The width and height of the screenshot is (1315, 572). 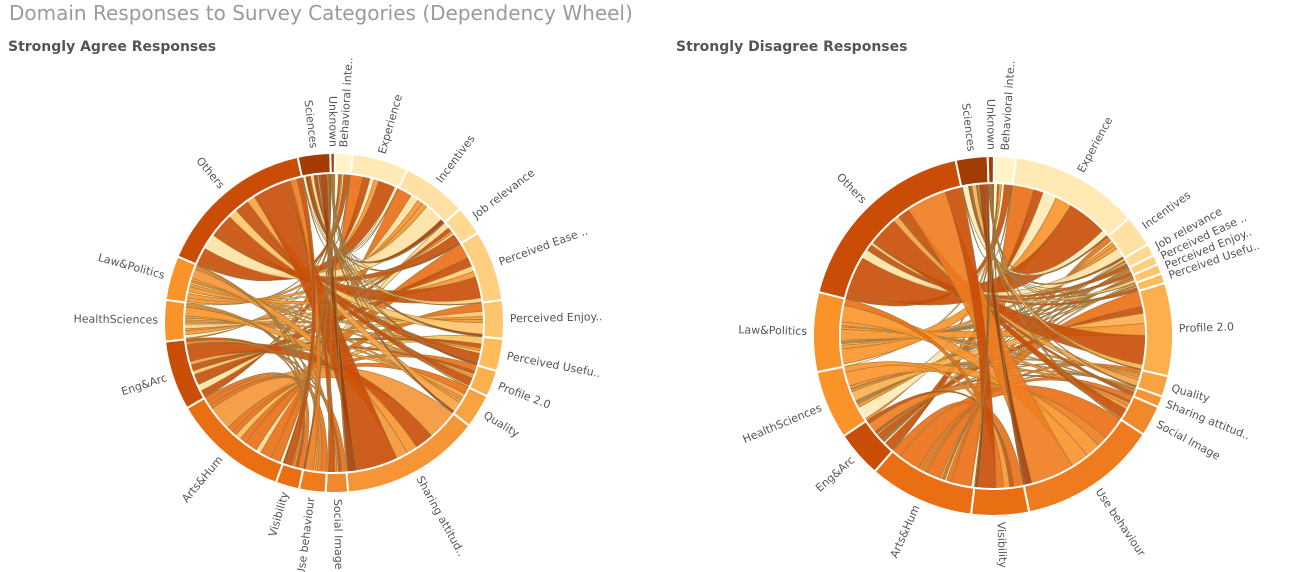 I want to click on node-arc-visibility, so click(x=1000, y=500).